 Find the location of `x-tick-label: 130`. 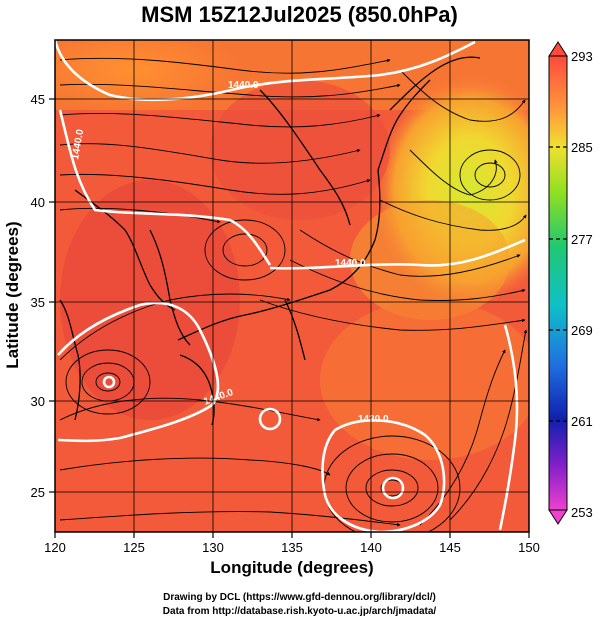

x-tick-label: 130 is located at coordinates (213, 547).